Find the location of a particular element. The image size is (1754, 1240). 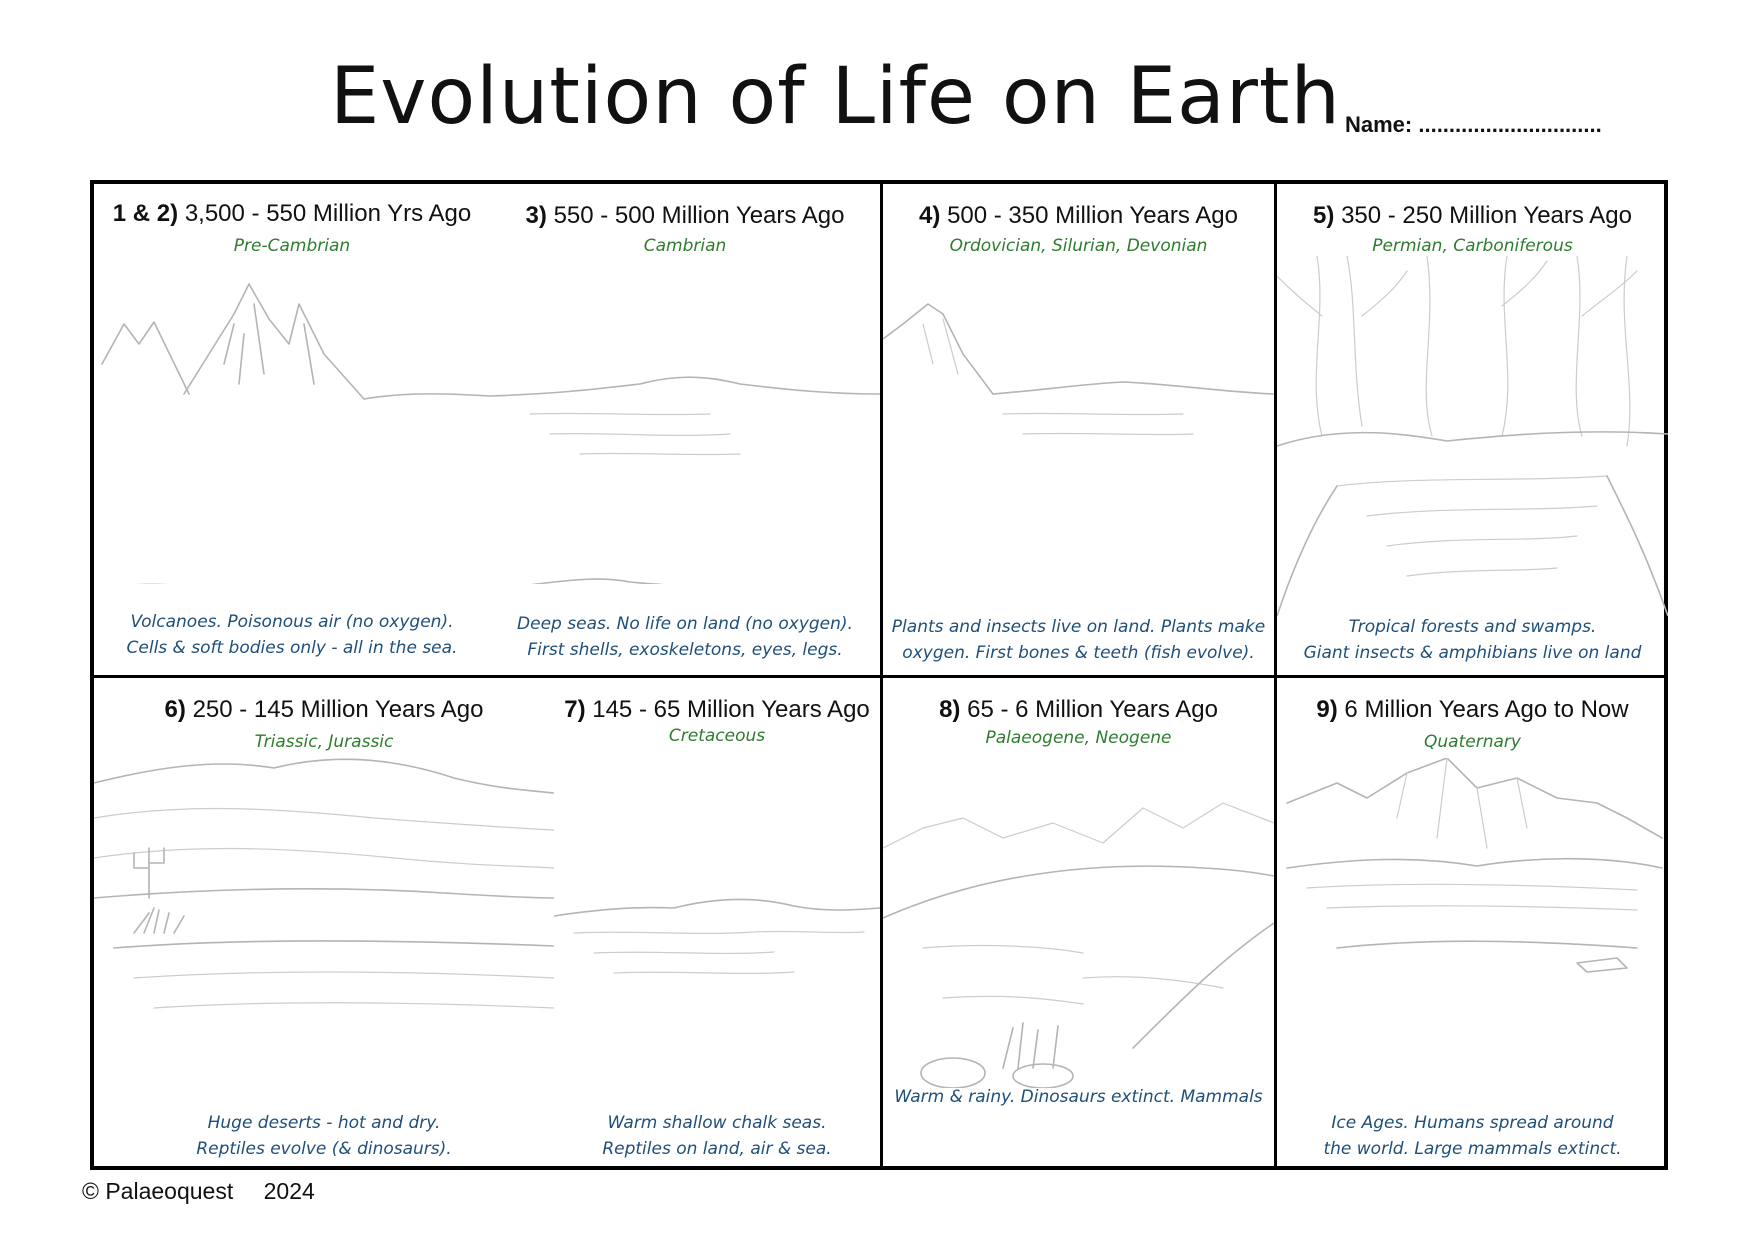

caption-line: First shells, exoskeletons, eyes, legs. is located at coordinates (685, 650).